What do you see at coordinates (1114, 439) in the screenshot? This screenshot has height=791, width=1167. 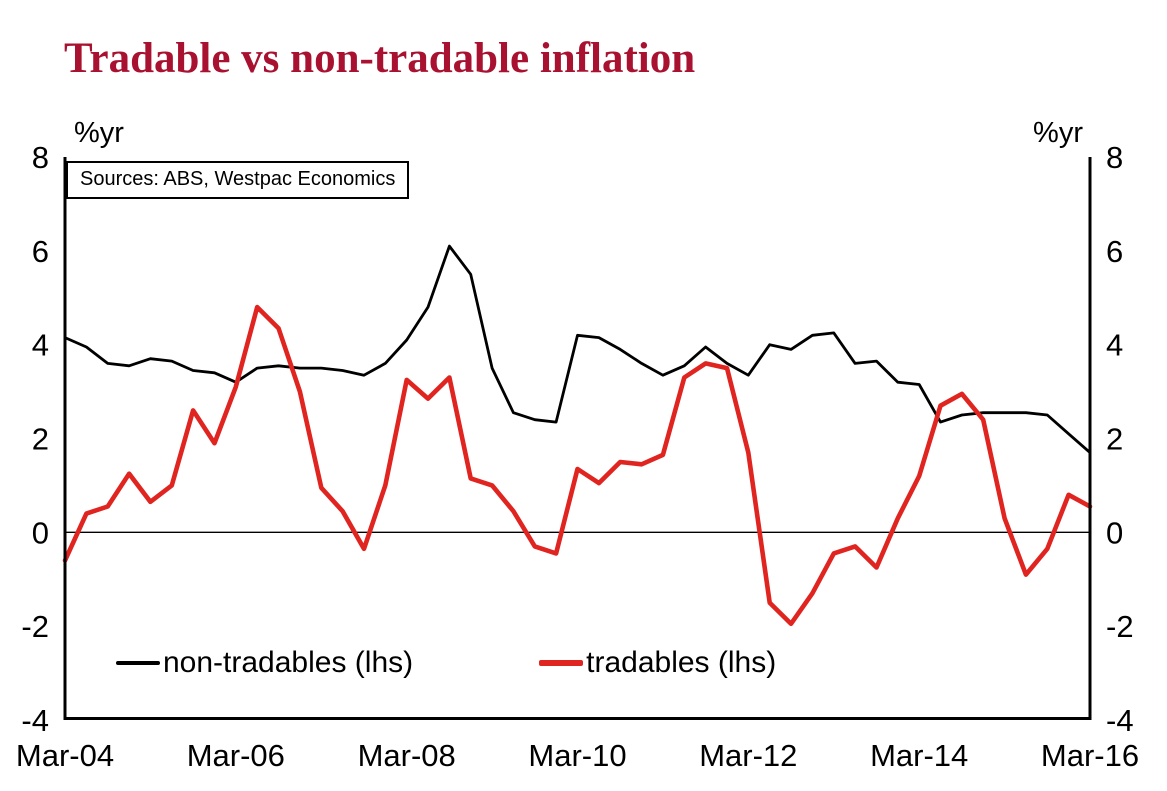 I see `y-tick-label-right: 2` at bounding box center [1114, 439].